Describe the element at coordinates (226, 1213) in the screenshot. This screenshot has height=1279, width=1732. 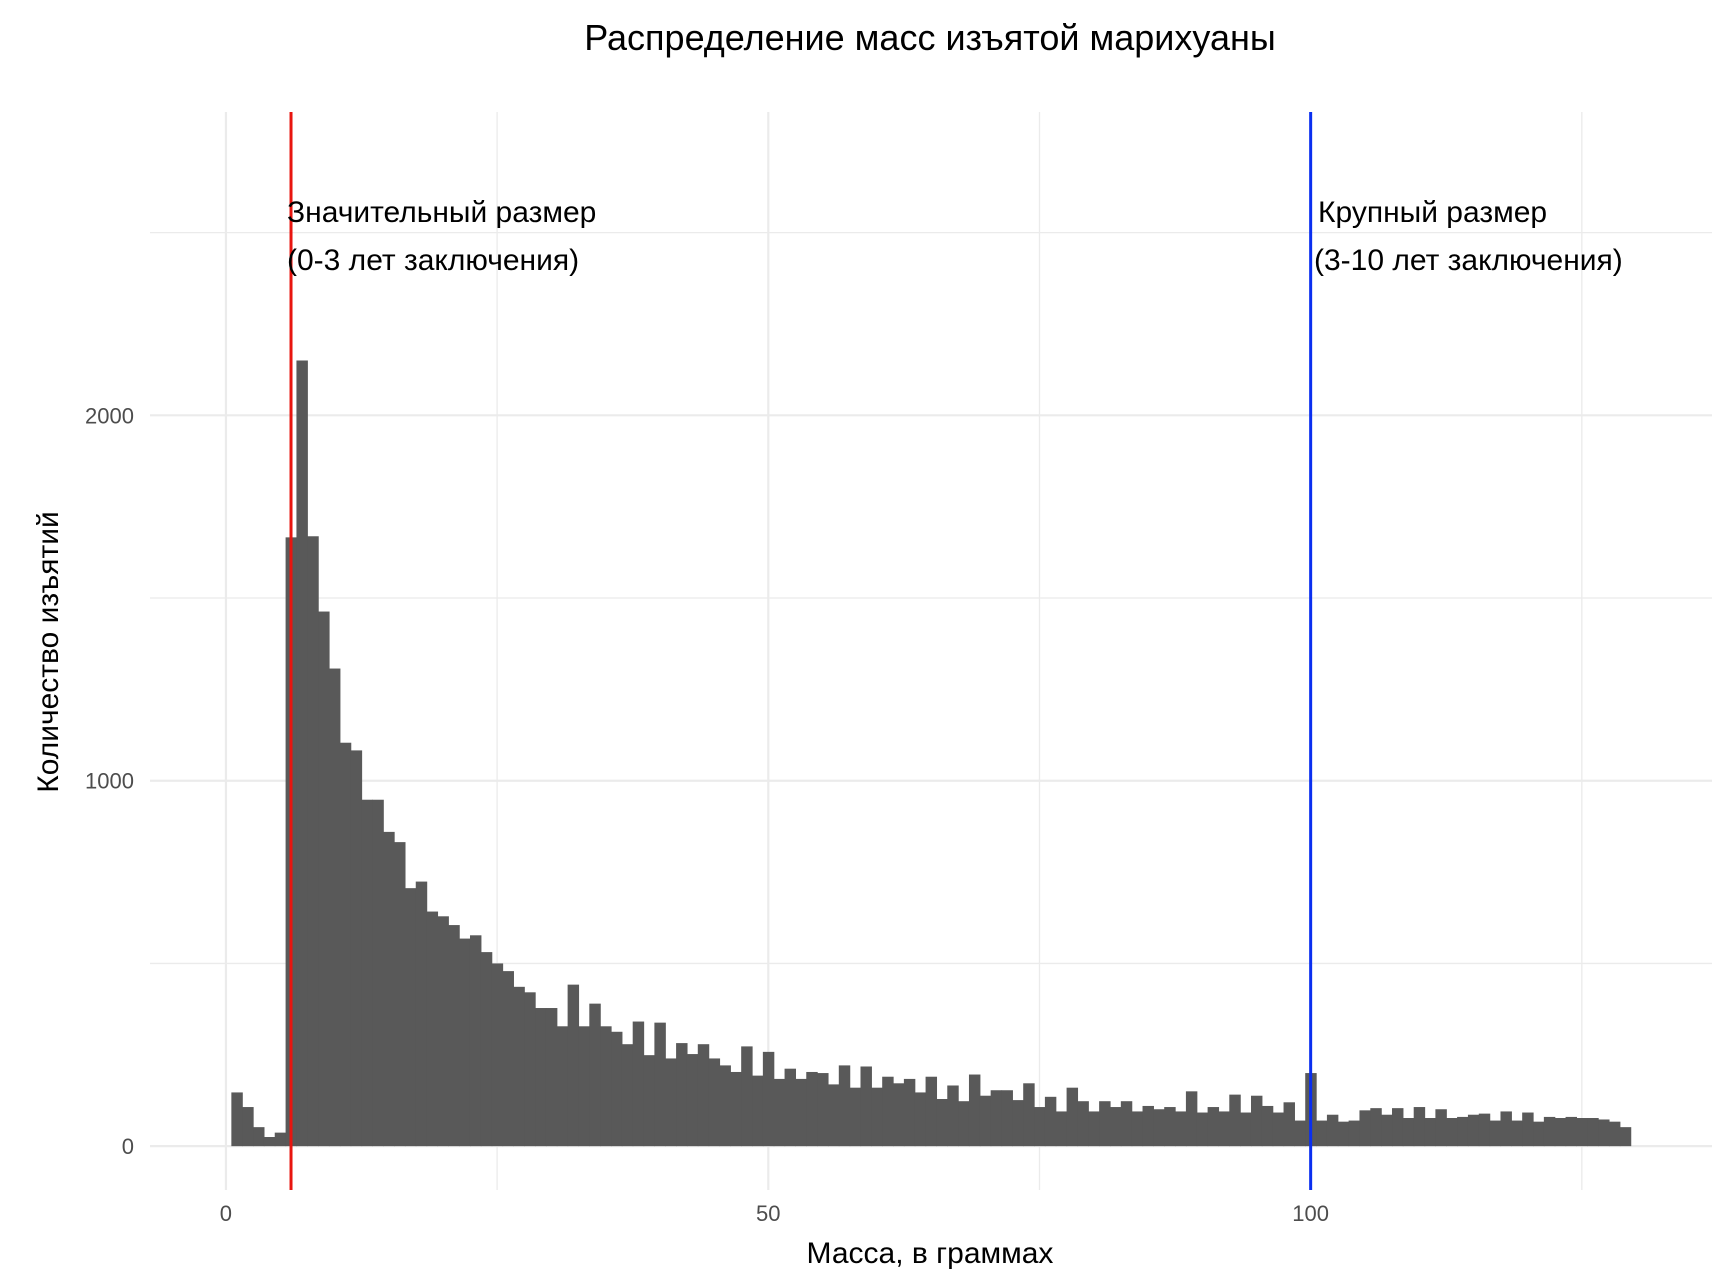
I see `x-tick-label: 0` at that location.